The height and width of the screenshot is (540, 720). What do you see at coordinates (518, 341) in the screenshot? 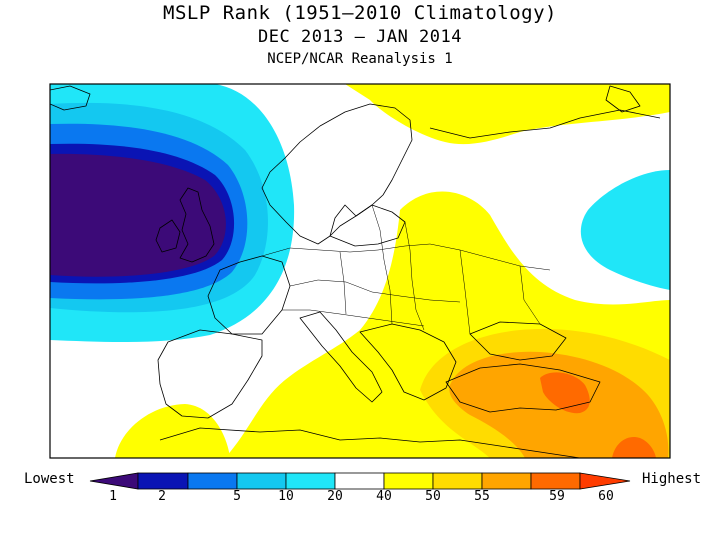
I see `black-sea` at bounding box center [518, 341].